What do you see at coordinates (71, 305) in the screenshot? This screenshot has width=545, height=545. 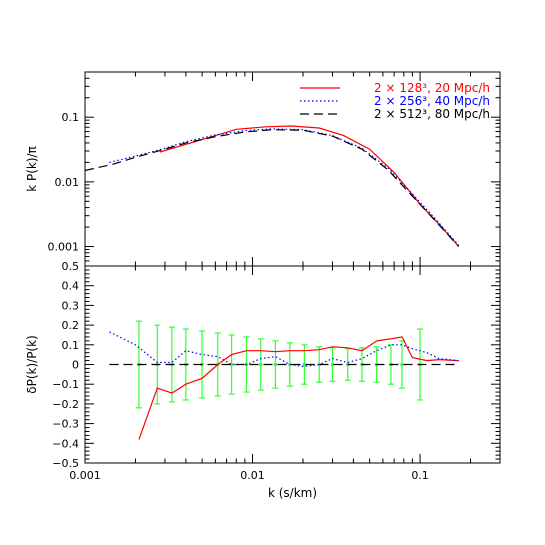 I see `y-tick-label: 0.3` at bounding box center [71, 305].